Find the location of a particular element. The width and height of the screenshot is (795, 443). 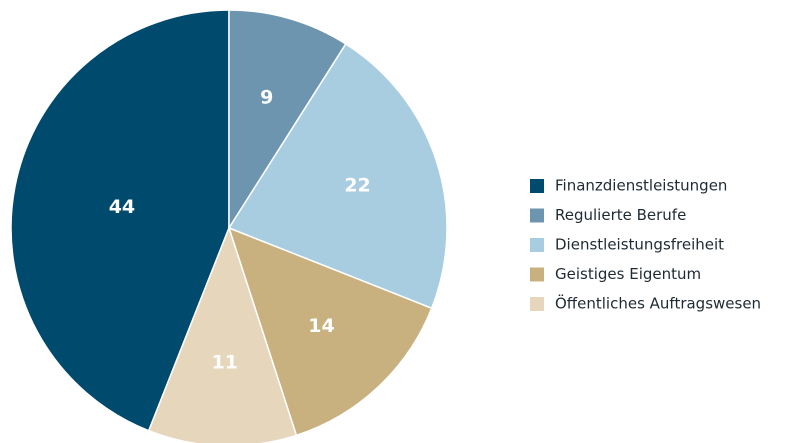

legend-label: Geistiges Eigentum is located at coordinates (628, 274).